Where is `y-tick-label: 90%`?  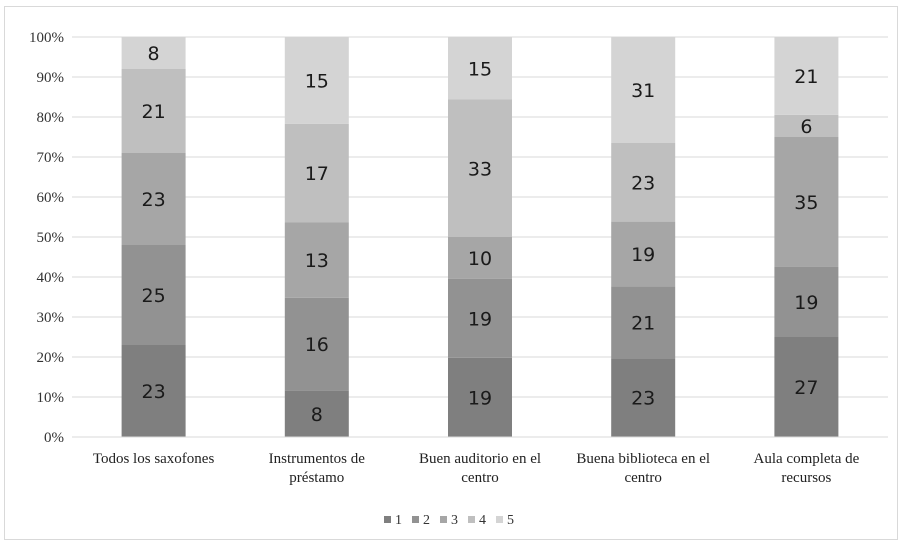
y-tick-label: 90% is located at coordinates (51, 78).